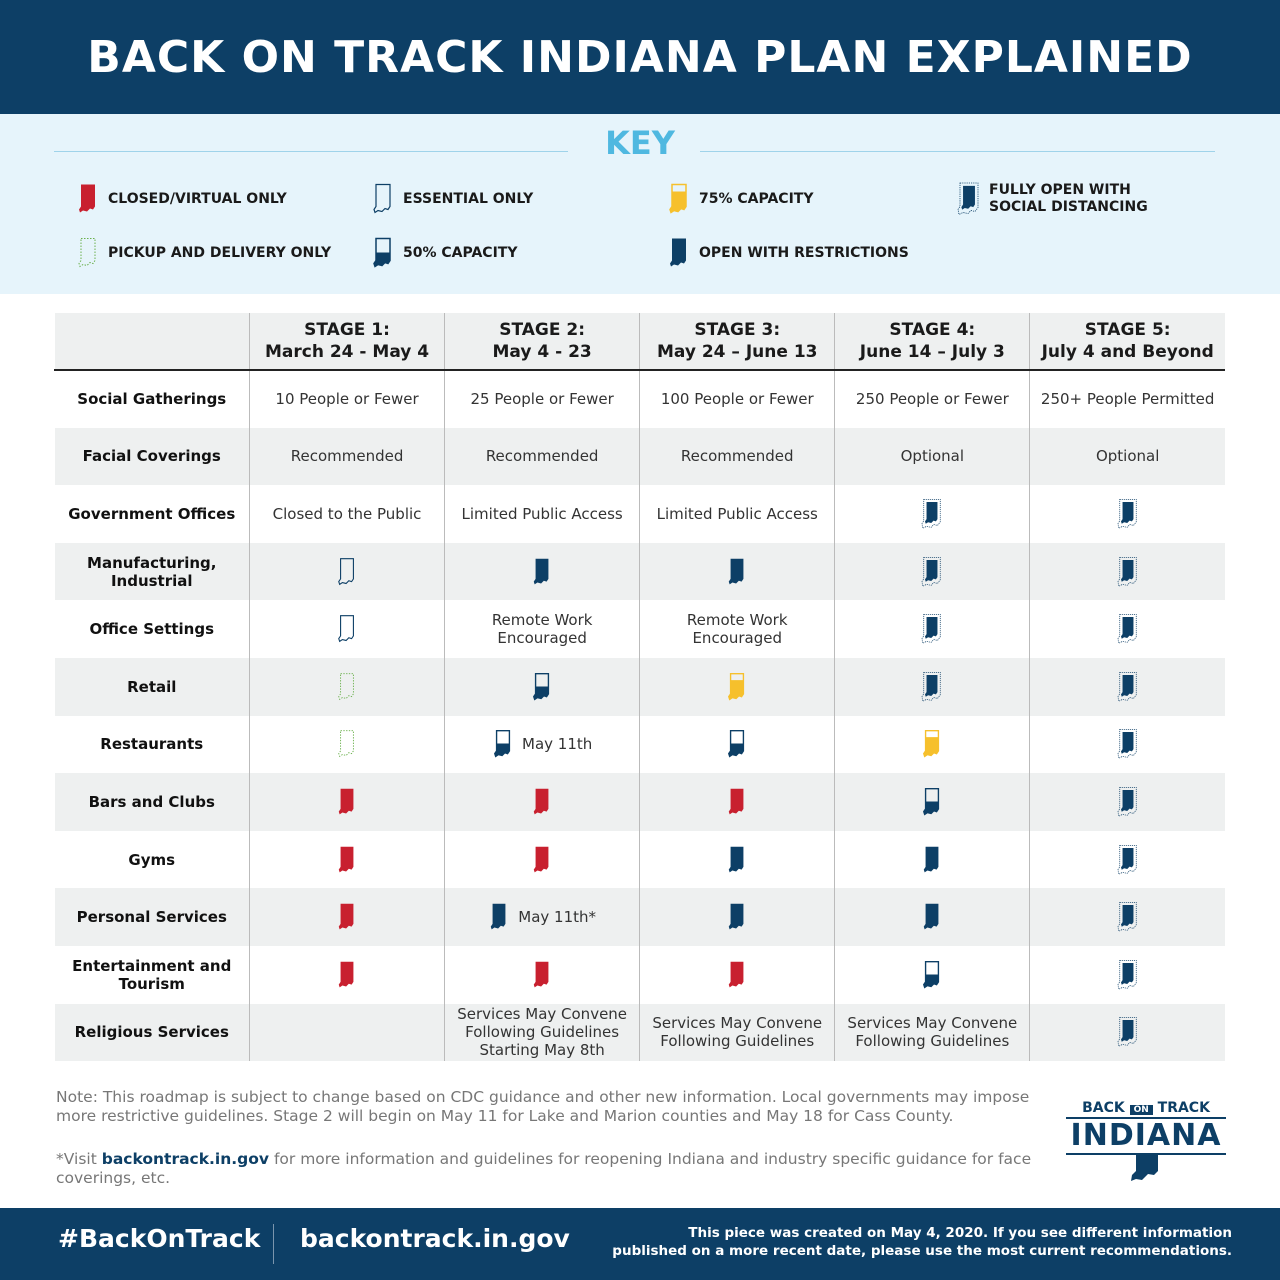 This screenshot has height=1280, width=1280. What do you see at coordinates (79, 1159) in the screenshot?
I see `visit-prefix: *Visit` at bounding box center [79, 1159].